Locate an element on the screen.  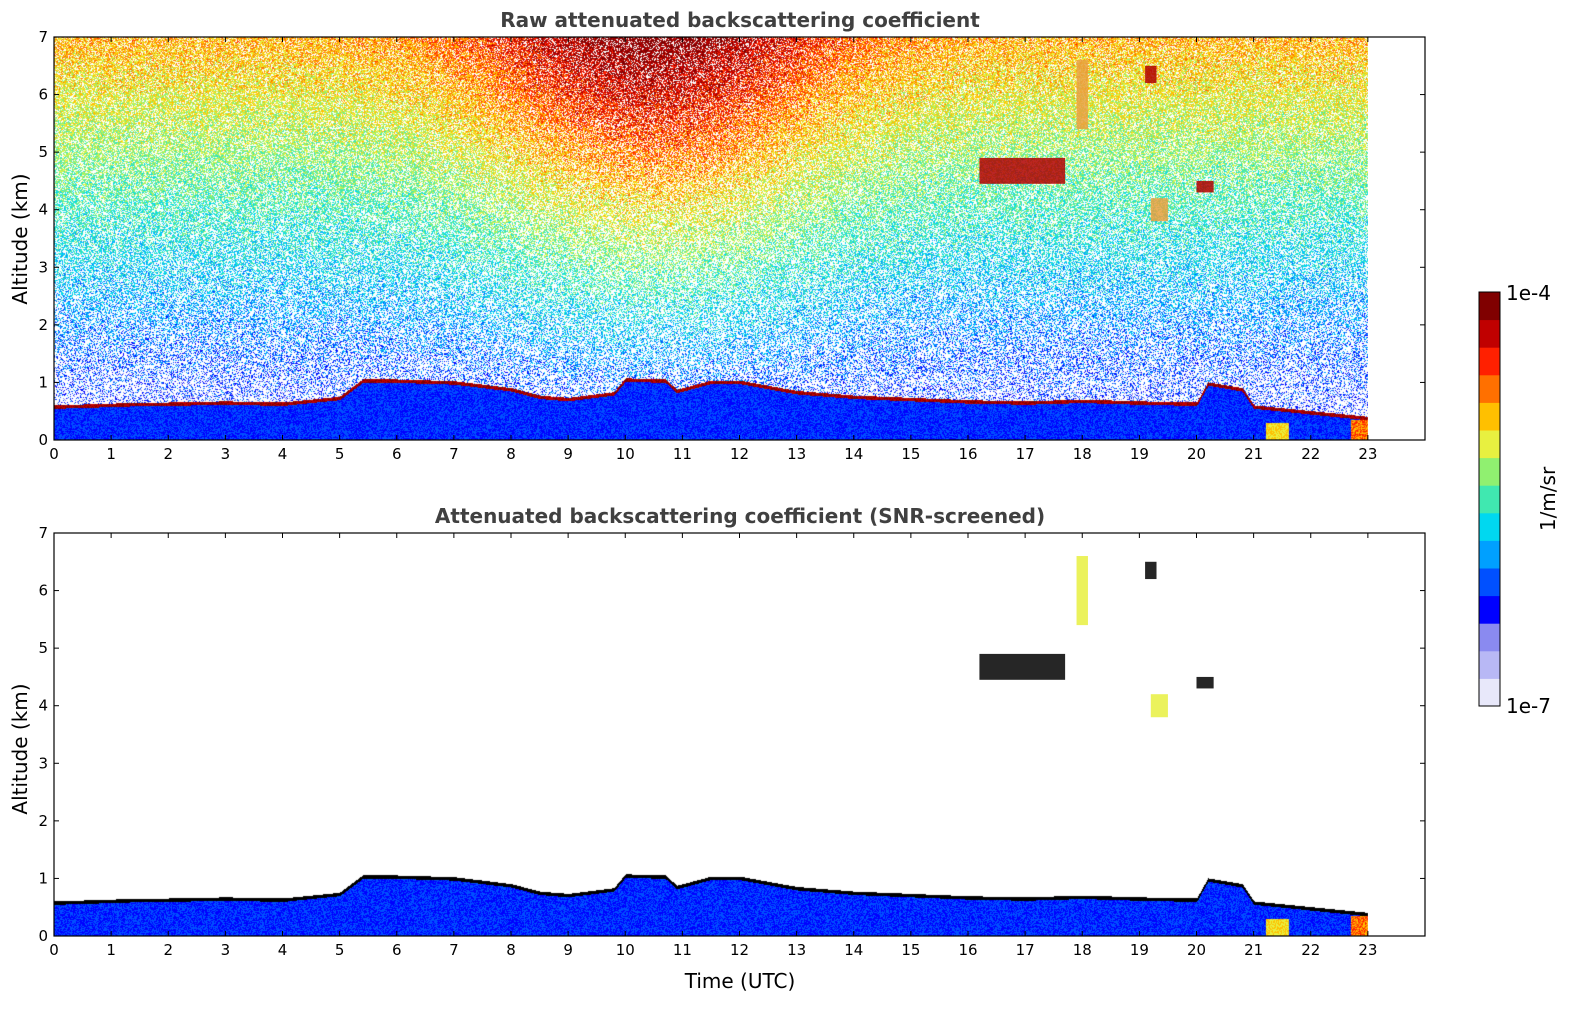
top-y-axis-label: Altitude (km) is located at coordinates (20, 238).